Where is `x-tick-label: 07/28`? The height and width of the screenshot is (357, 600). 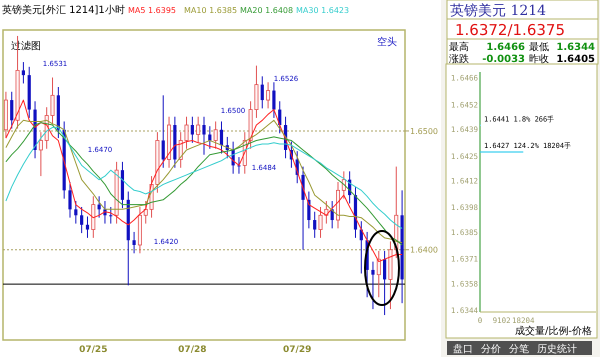 x-tick-label: 07/28 is located at coordinates (192, 350).